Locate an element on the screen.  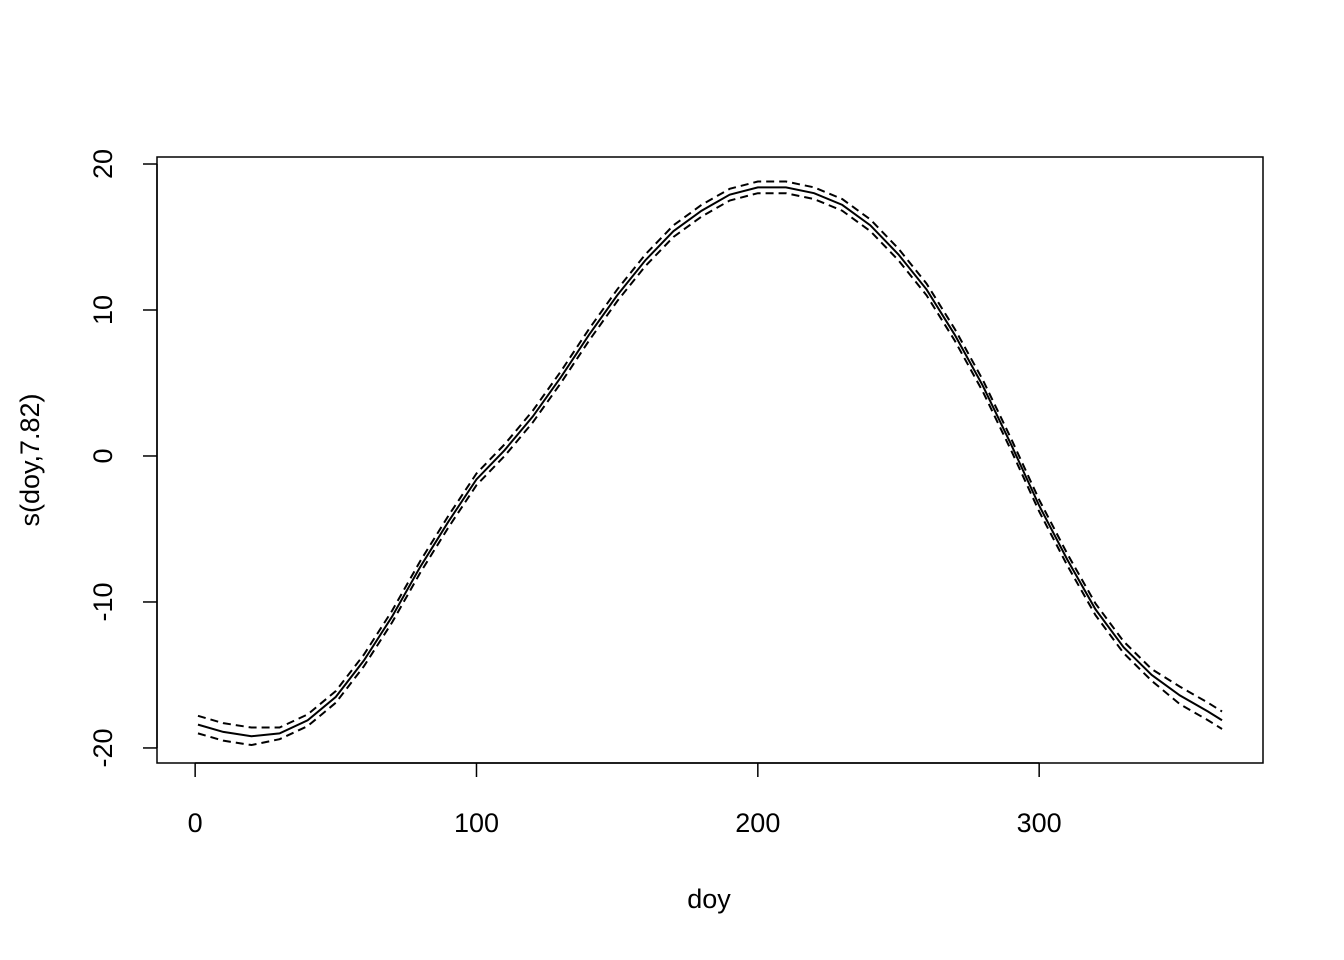
y-tick-label: 0 is located at coordinates (103, 455).